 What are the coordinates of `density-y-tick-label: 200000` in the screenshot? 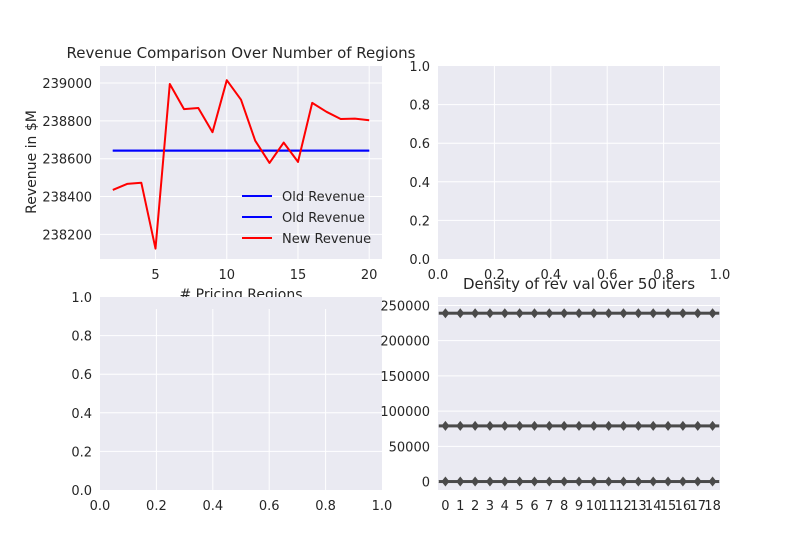 It's located at (405, 342).